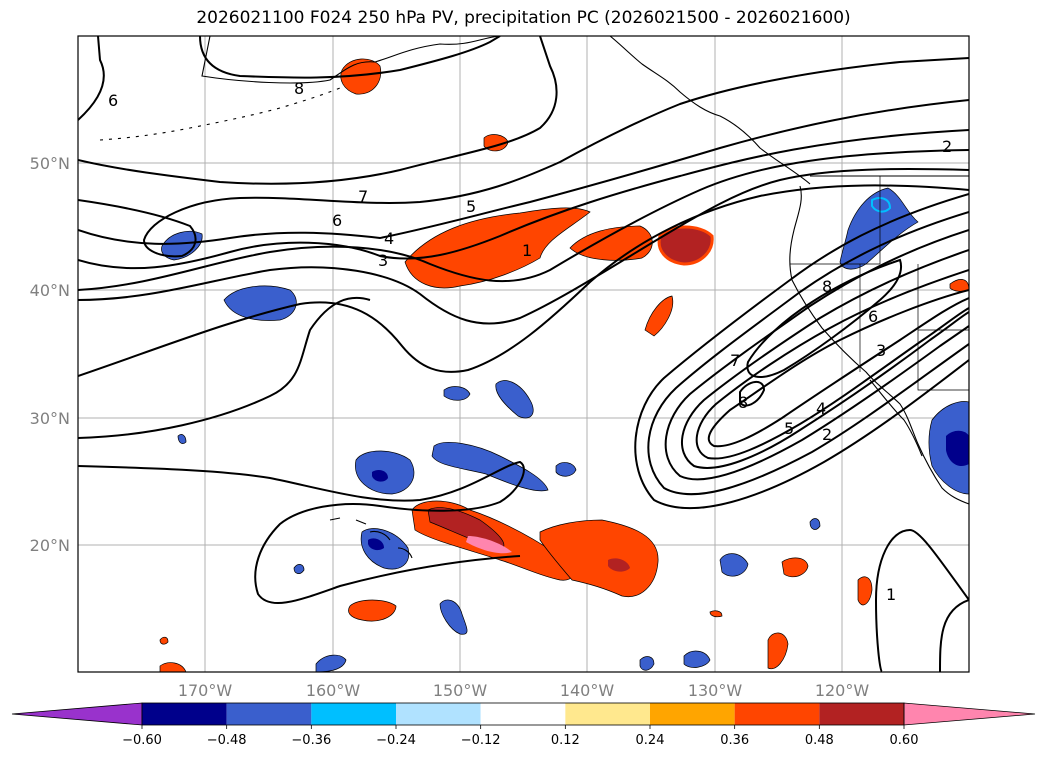 The height and width of the screenshot is (765, 1047). What do you see at coordinates (891, 594) in the screenshot?
I see `pv-label-1-south: 1` at bounding box center [891, 594].